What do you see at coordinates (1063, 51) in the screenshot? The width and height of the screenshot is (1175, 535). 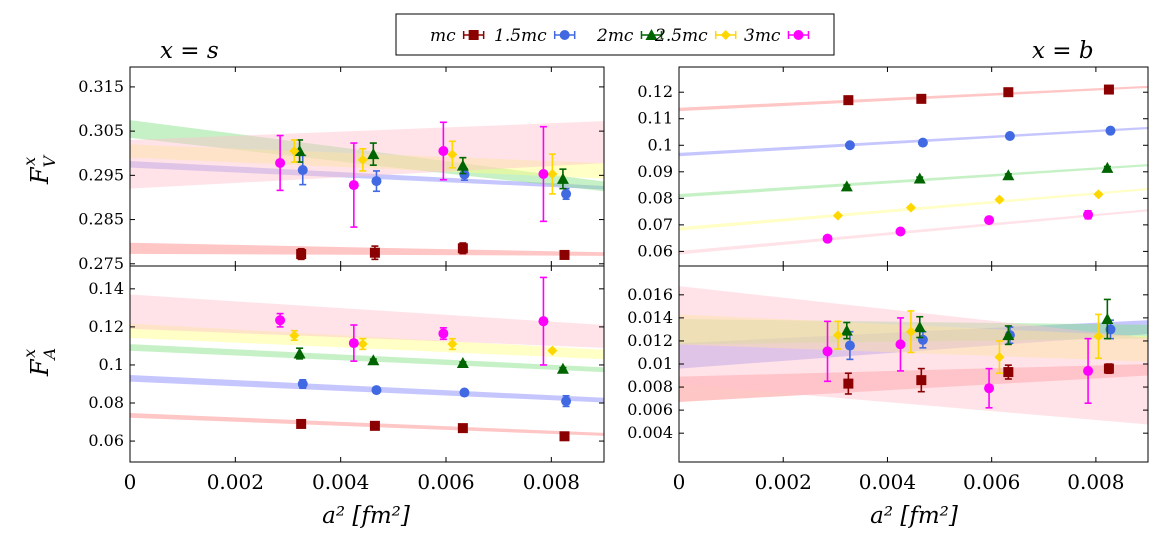 I see `column-title-right: x = b` at bounding box center [1063, 51].